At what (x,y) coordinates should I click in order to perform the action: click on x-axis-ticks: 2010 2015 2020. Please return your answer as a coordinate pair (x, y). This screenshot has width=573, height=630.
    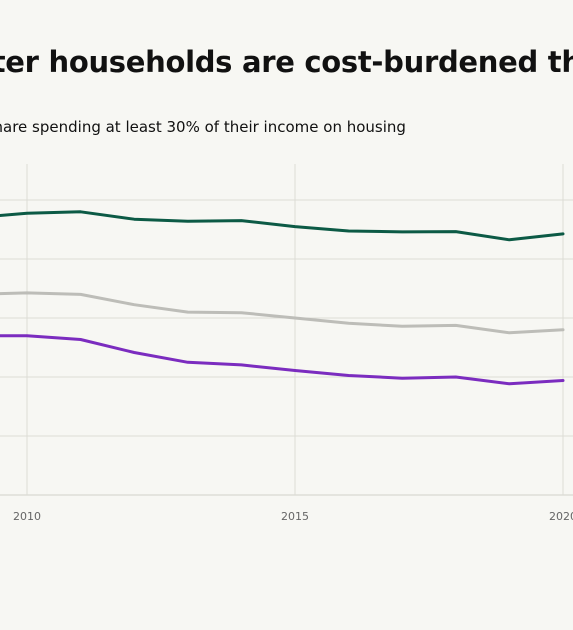
    Looking at the image, I should click on (293, 516).